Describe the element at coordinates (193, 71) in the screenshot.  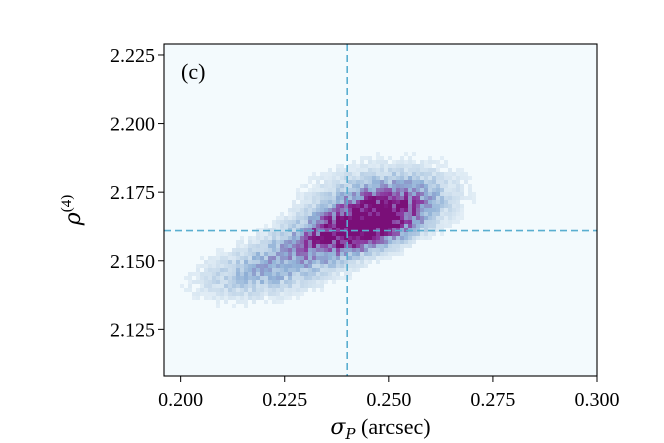
I see `panel-label: (c)` at that location.